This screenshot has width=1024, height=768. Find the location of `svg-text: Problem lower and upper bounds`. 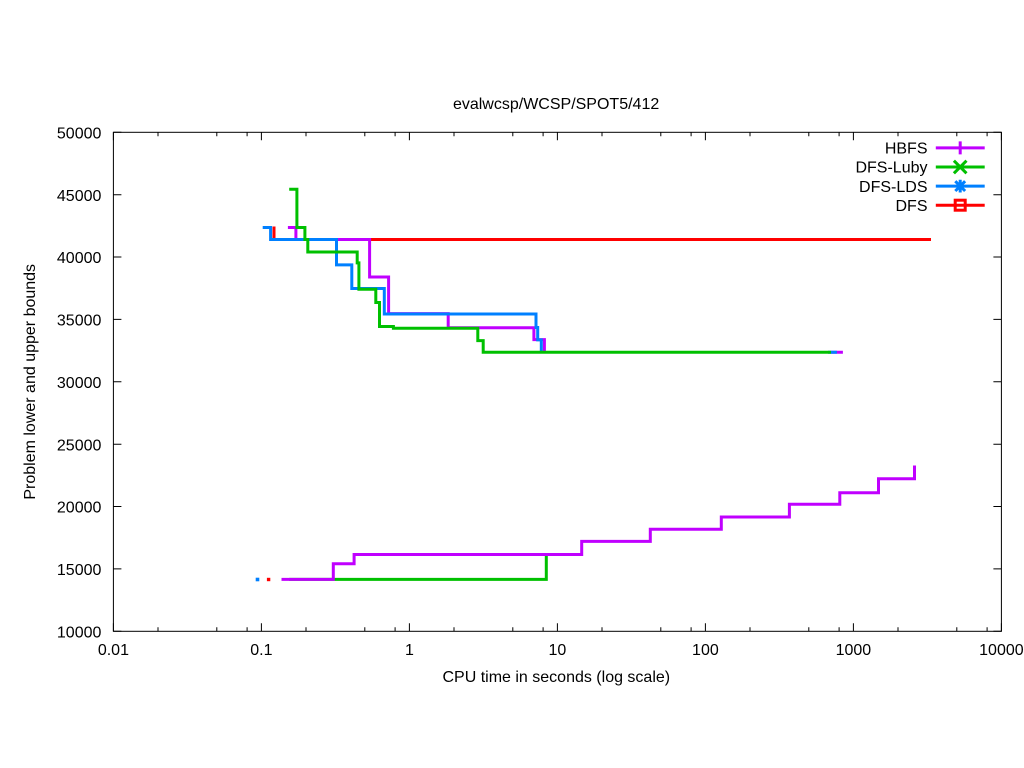

svg-text: Problem lower and upper bounds is located at coordinates (30, 382).